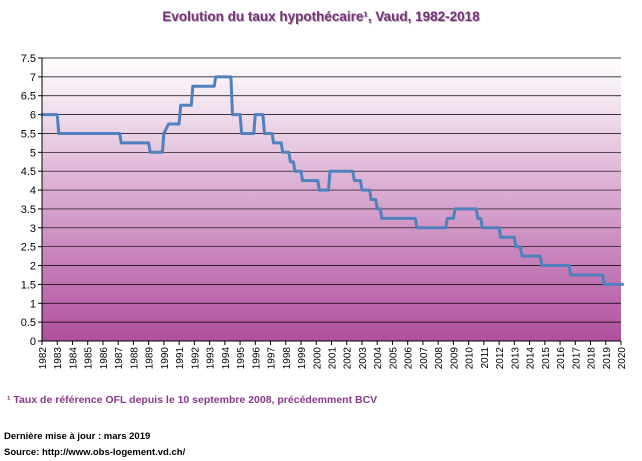 The height and width of the screenshot is (461, 642). I want to click on x-tick-label: 1988, so click(134, 358).